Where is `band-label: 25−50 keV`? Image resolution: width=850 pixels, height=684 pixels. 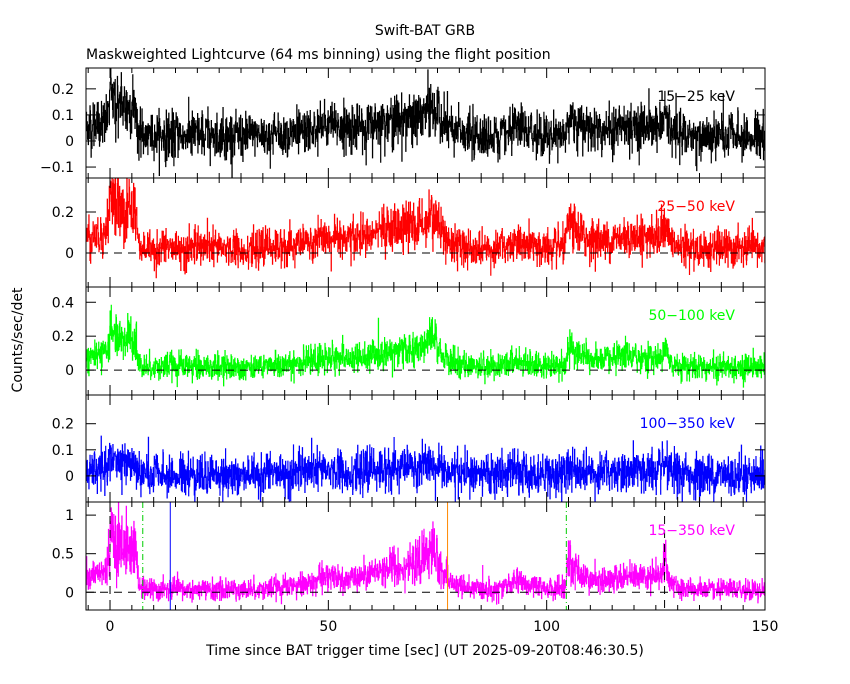 band-label: 25−50 keV is located at coordinates (696, 207).